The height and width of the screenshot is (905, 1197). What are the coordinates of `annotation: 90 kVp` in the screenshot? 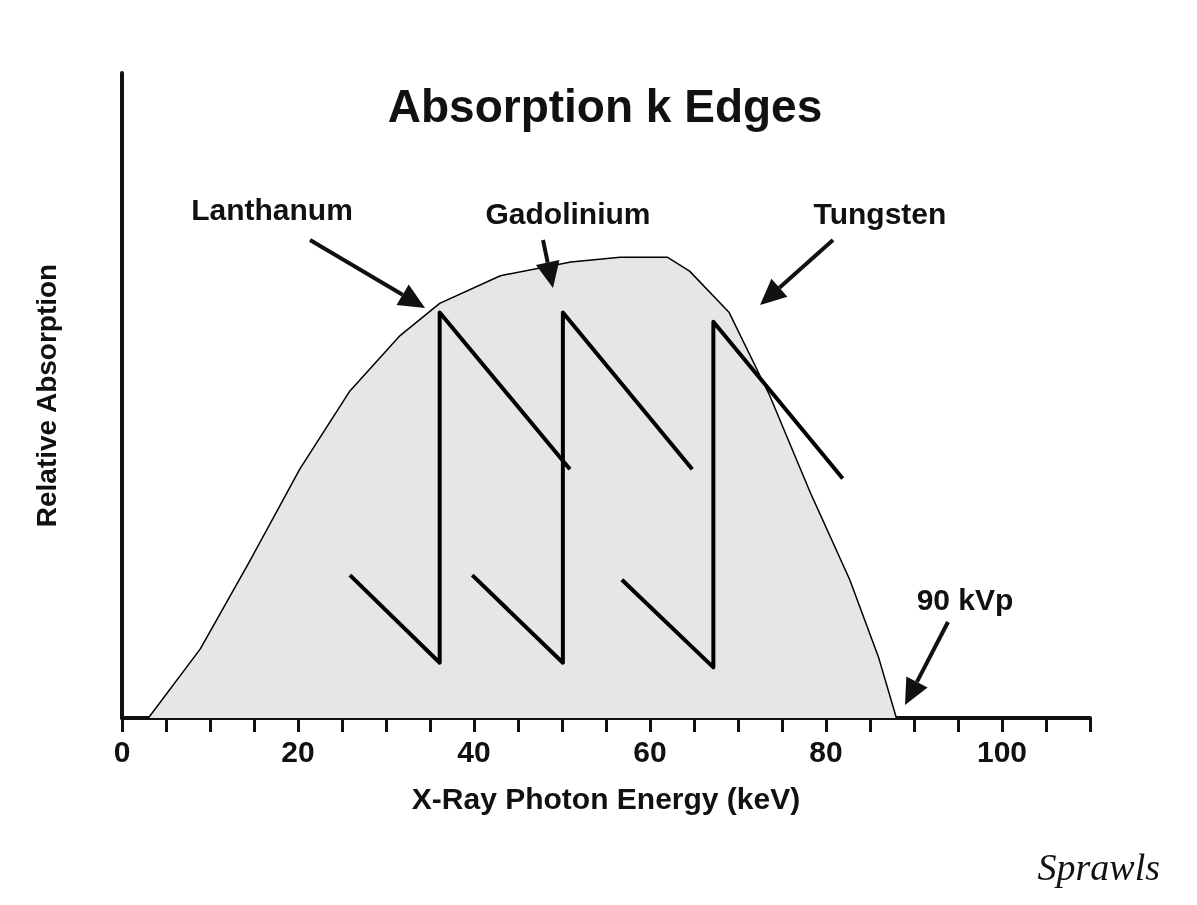 It's located at (965, 599).